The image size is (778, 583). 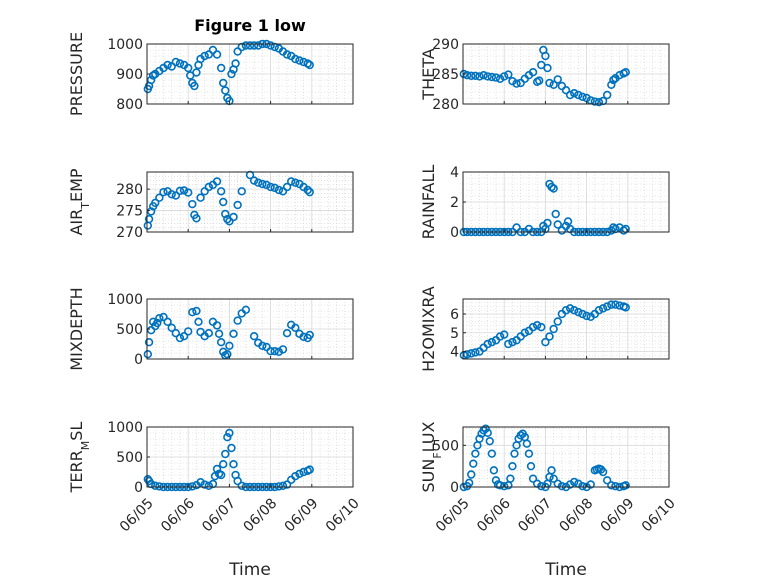 What do you see at coordinates (76, 74) in the screenshot?
I see `y-axis-label: PRESSURE` at bounding box center [76, 74].